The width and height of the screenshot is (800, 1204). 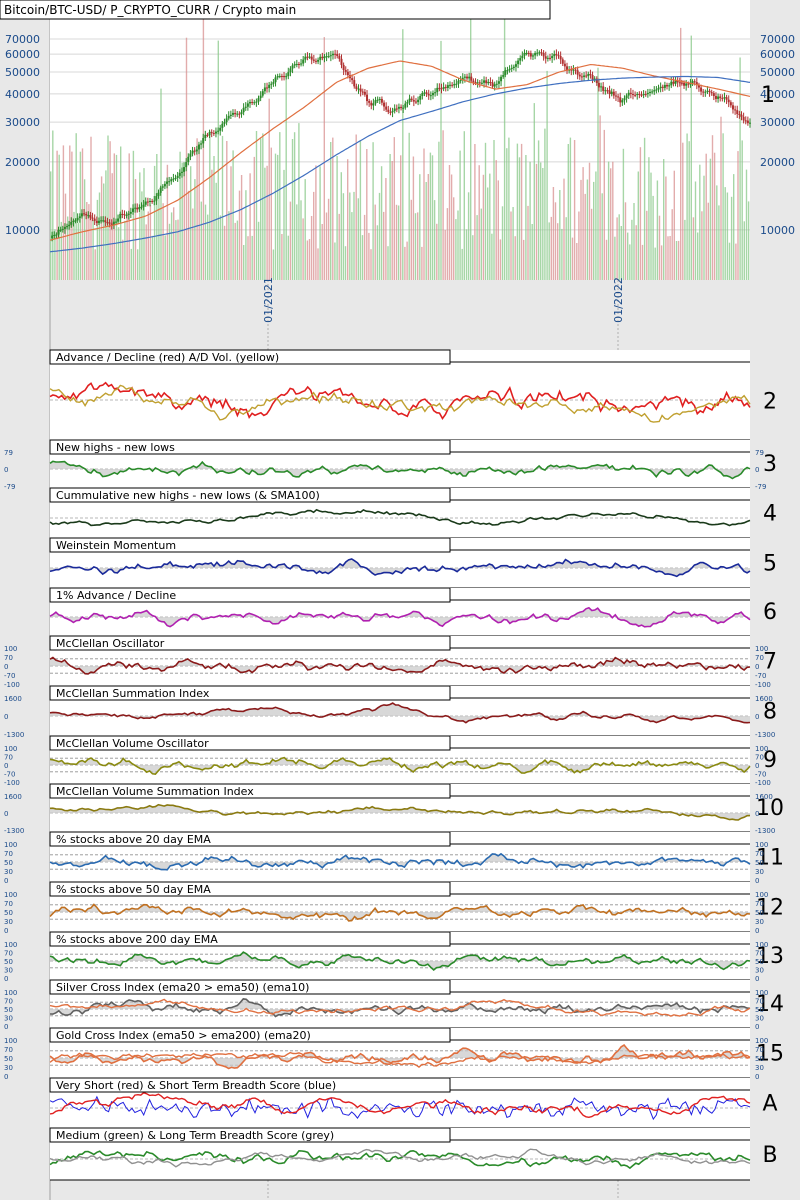 I want to click on panel-tick-right: 1600, so click(x=764, y=797).